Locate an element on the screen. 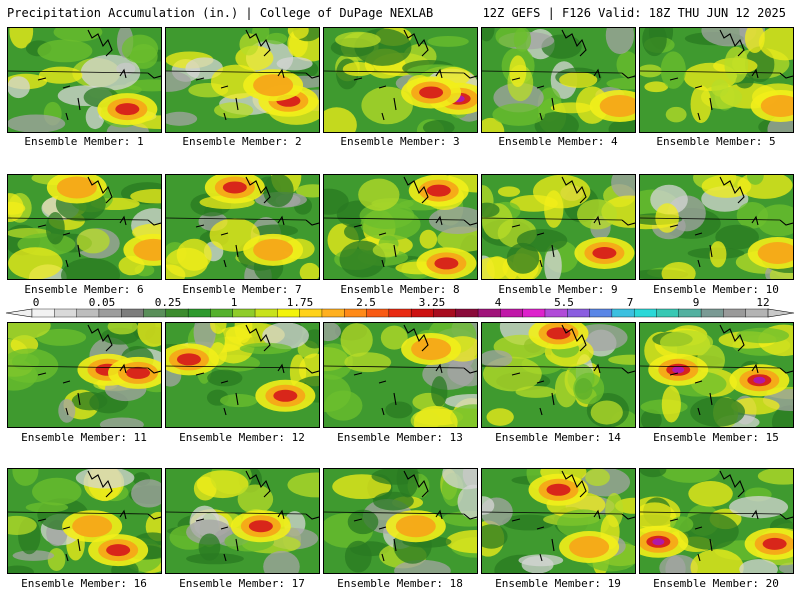 The image size is (800, 600). colorbar-tick-label: 12 is located at coordinates (763, 302).